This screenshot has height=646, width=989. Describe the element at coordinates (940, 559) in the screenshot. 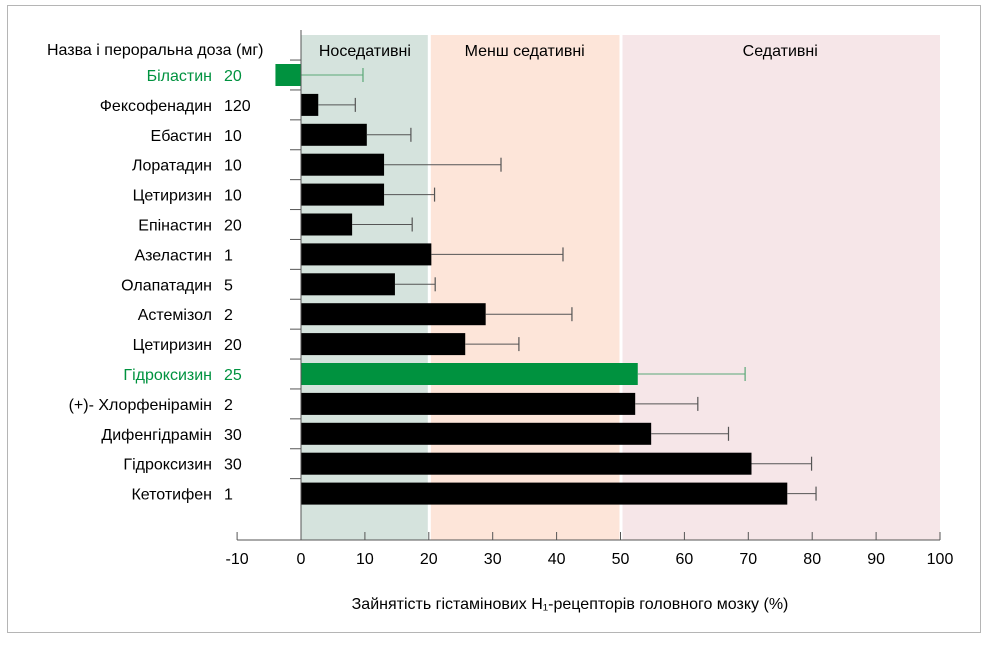

I see `x-tick-label: 100` at that location.